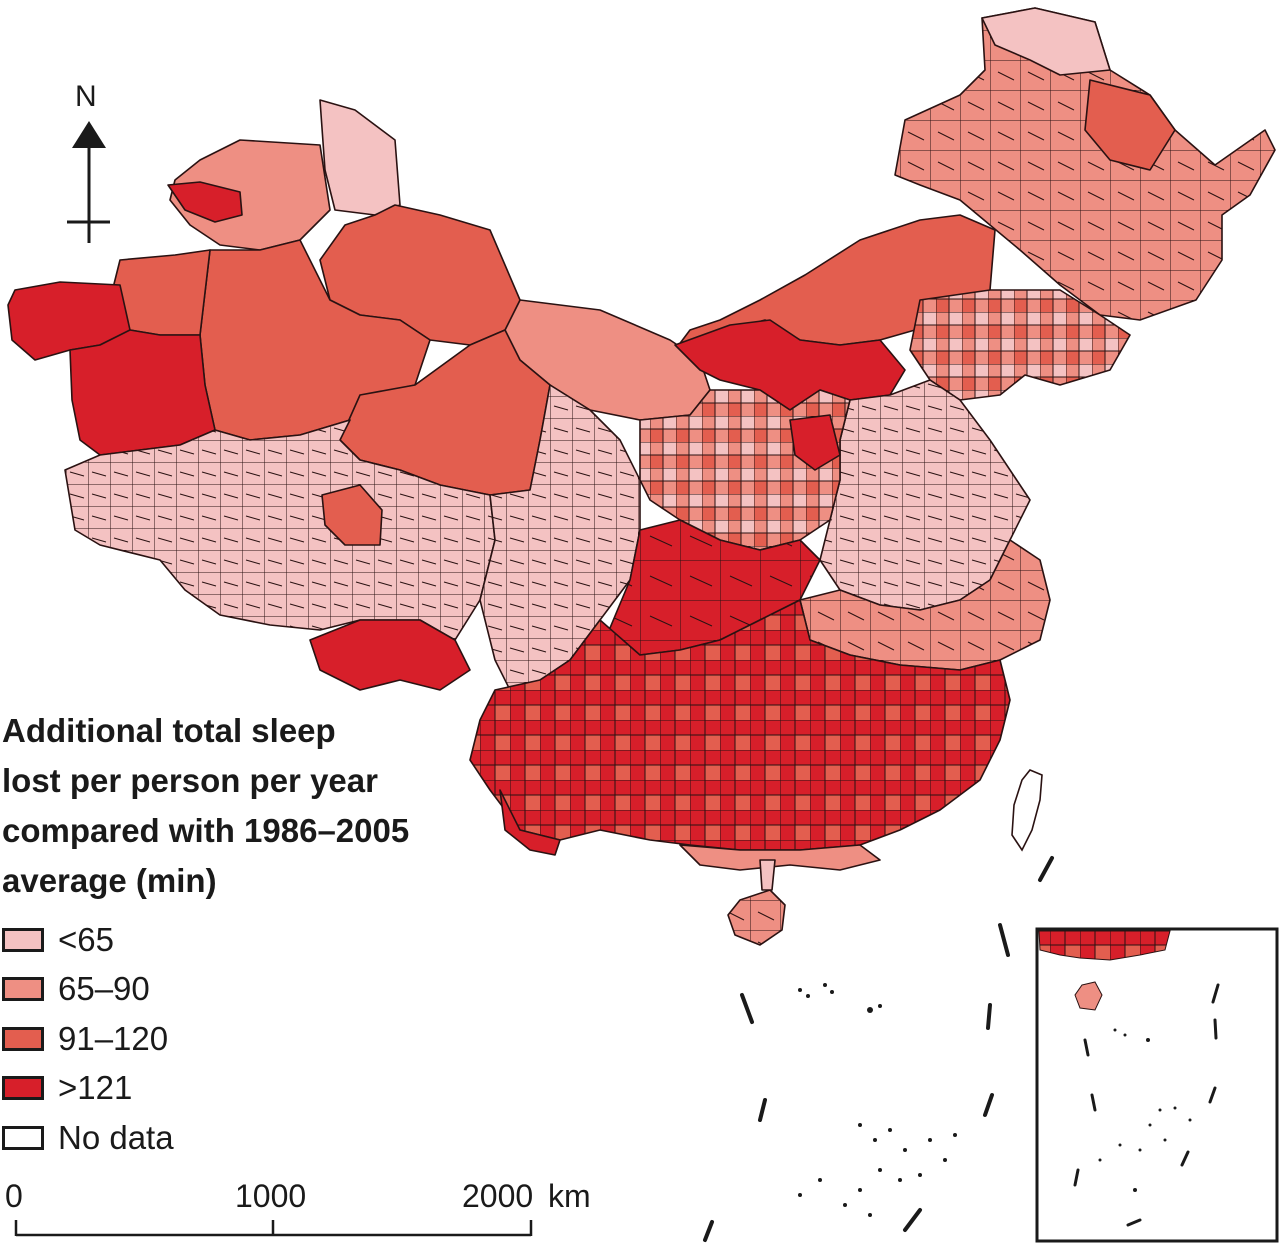 The height and width of the screenshot is (1245, 1280). Describe the element at coordinates (190, 780) in the screenshot. I see `legend-title-line: lost per person per year` at that location.